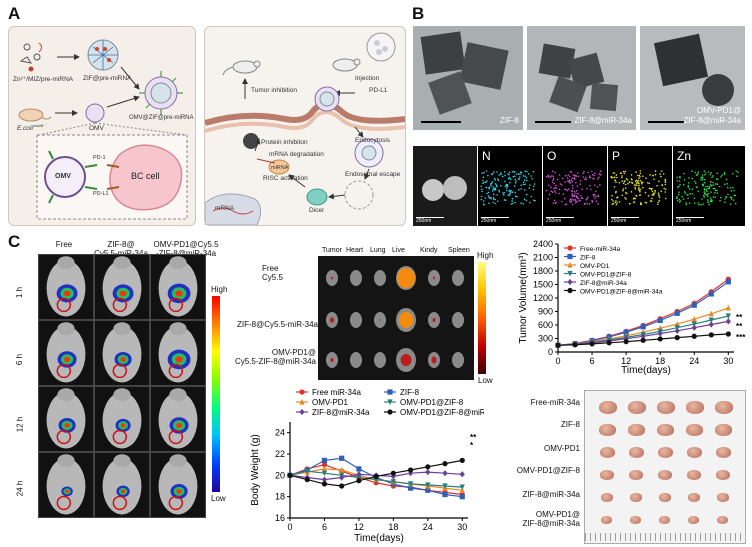 The height and width of the screenshot is (547, 752). I want to click on legend-marker, so click(302, 401).